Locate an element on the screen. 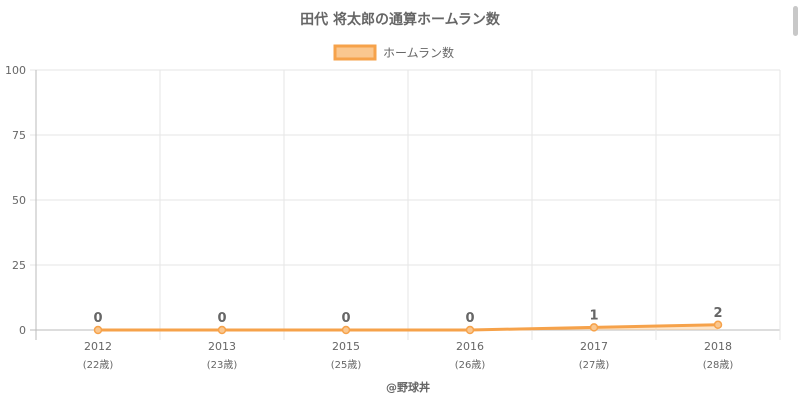 This screenshot has height=404, width=800. x-tick-age-label: (25歳) is located at coordinates (346, 365).